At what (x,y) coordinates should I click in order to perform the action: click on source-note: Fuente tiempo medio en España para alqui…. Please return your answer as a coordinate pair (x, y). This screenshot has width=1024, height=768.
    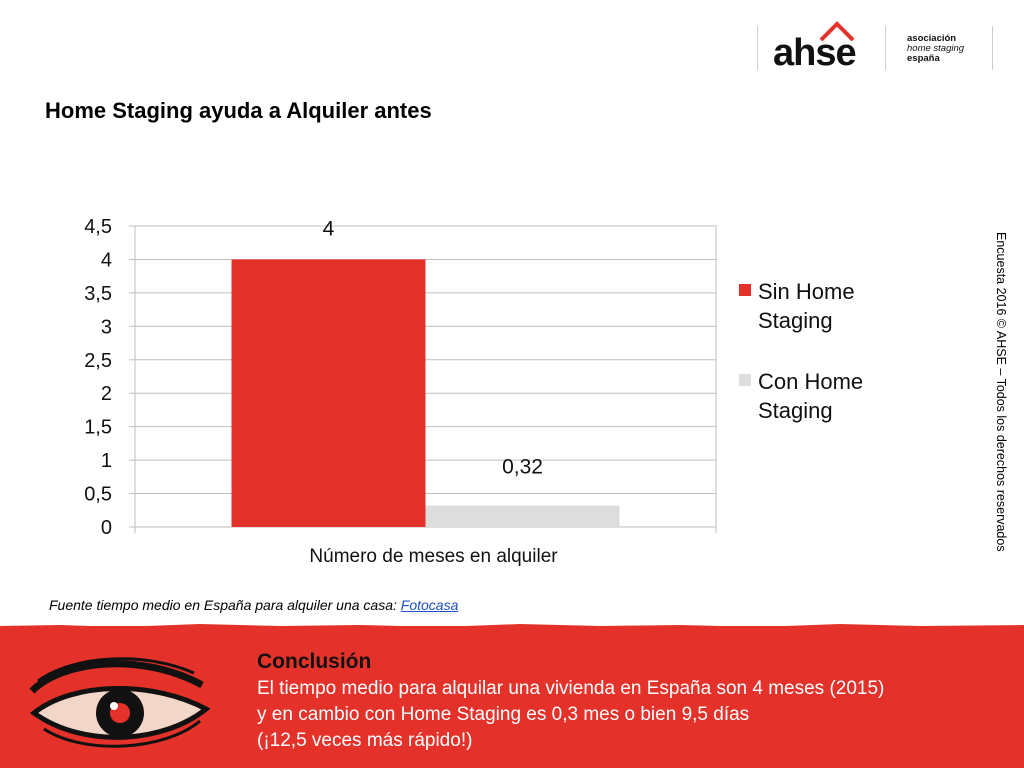
    Looking at the image, I should click on (254, 605).